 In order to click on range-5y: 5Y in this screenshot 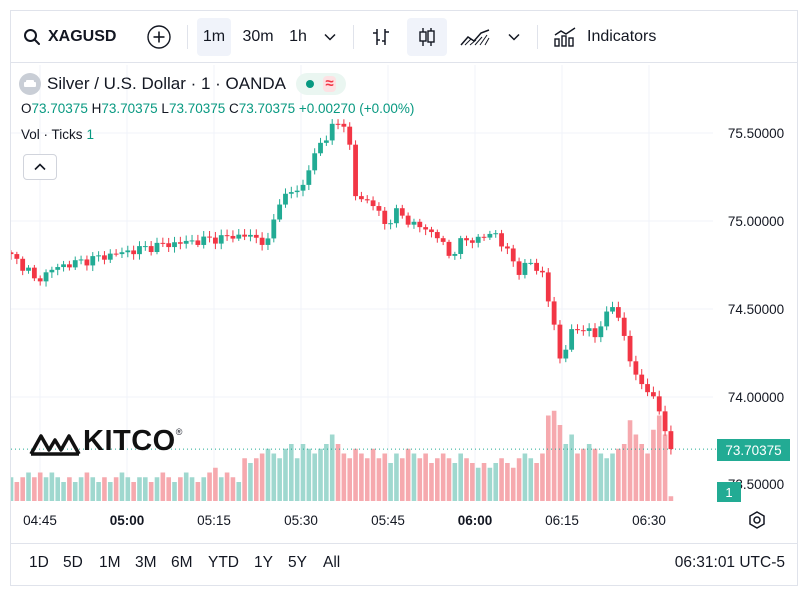, I will do `click(297, 562)`.